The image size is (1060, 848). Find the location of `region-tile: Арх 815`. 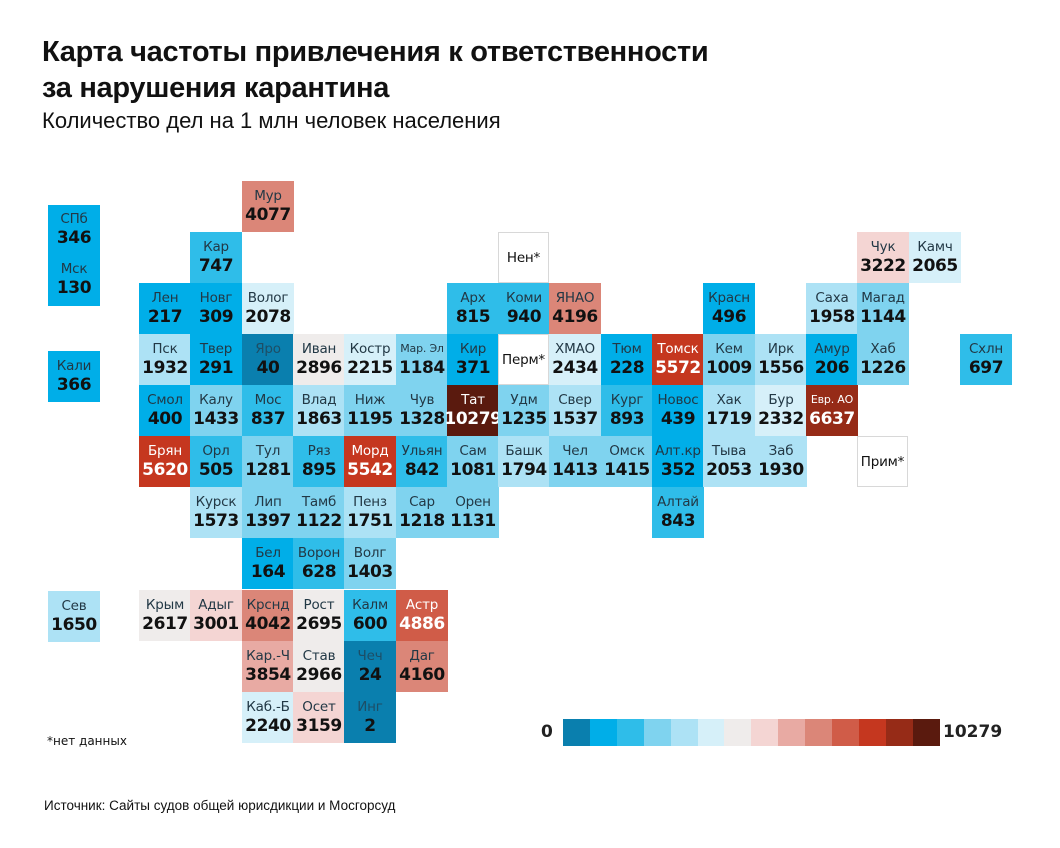

region-tile: Арх 815 is located at coordinates (473, 308).